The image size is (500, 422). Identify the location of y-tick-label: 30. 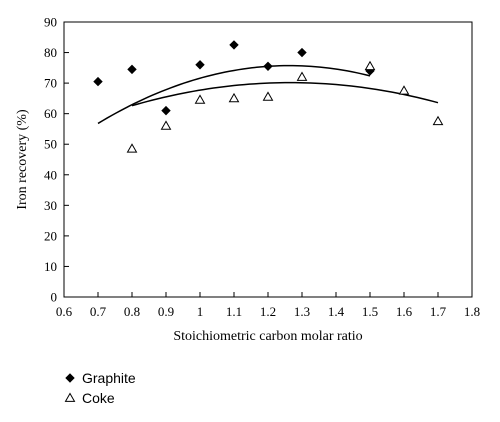
(50, 205).